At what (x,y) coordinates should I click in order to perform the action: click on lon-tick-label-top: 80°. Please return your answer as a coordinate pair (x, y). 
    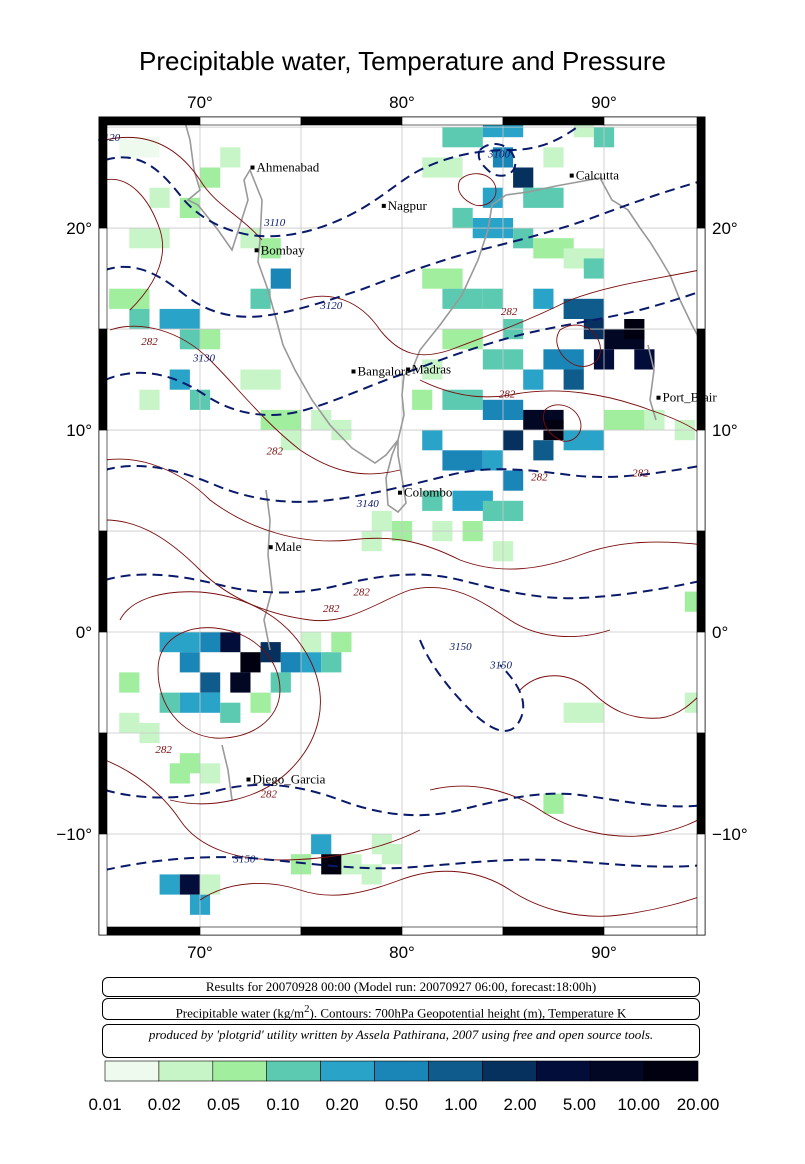
    Looking at the image, I should click on (402, 102).